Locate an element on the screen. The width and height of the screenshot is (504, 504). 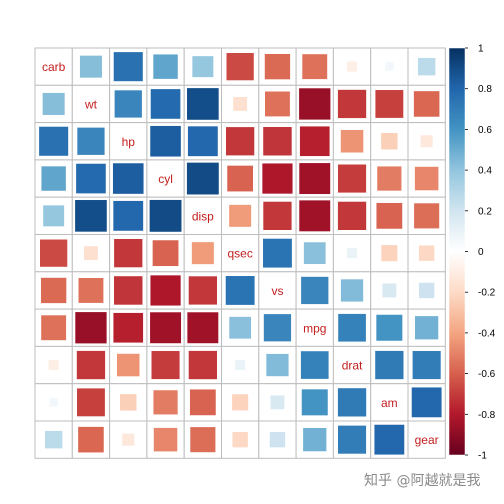
matrix-cell-disp-disp is located at coordinates (202, 215).